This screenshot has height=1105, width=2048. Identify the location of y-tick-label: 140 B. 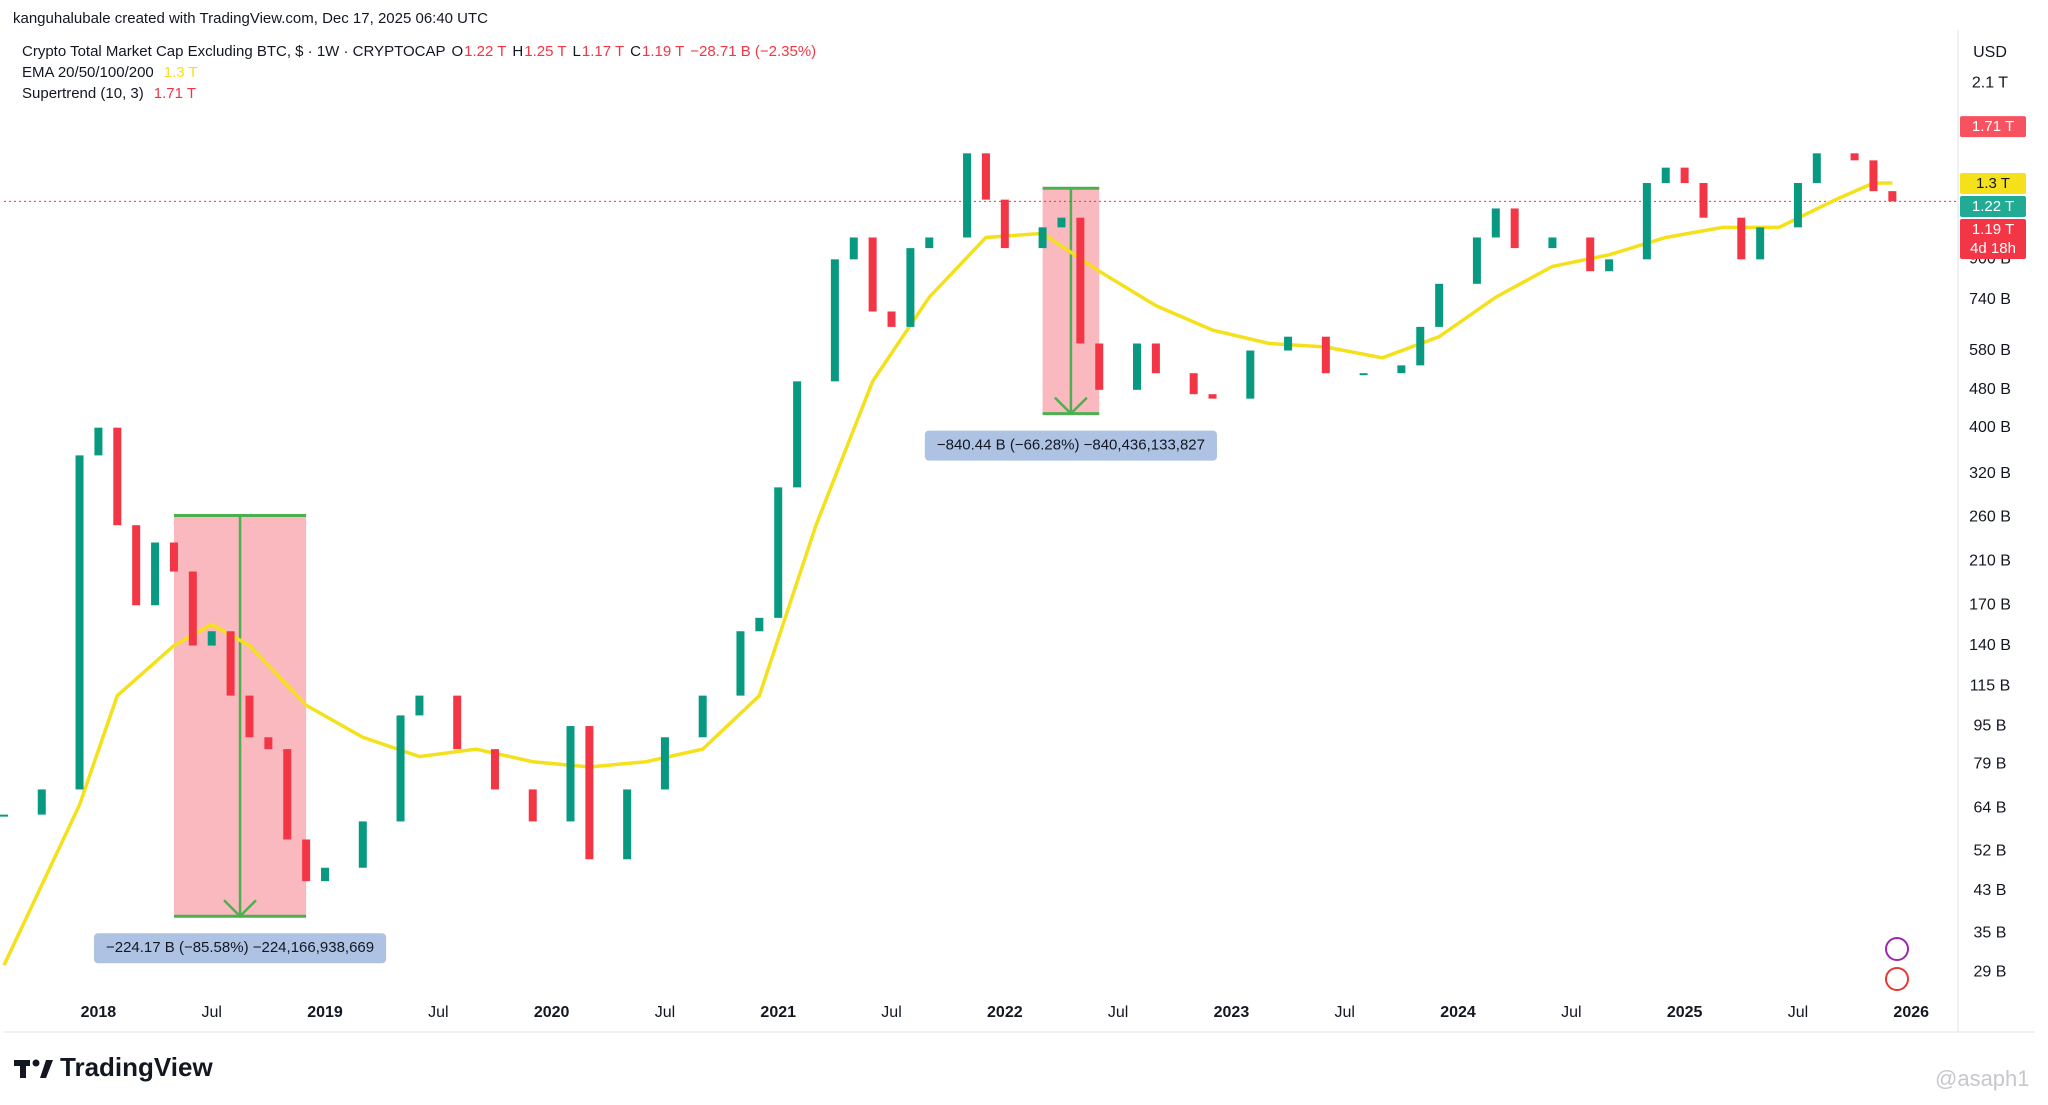
(1990, 645).